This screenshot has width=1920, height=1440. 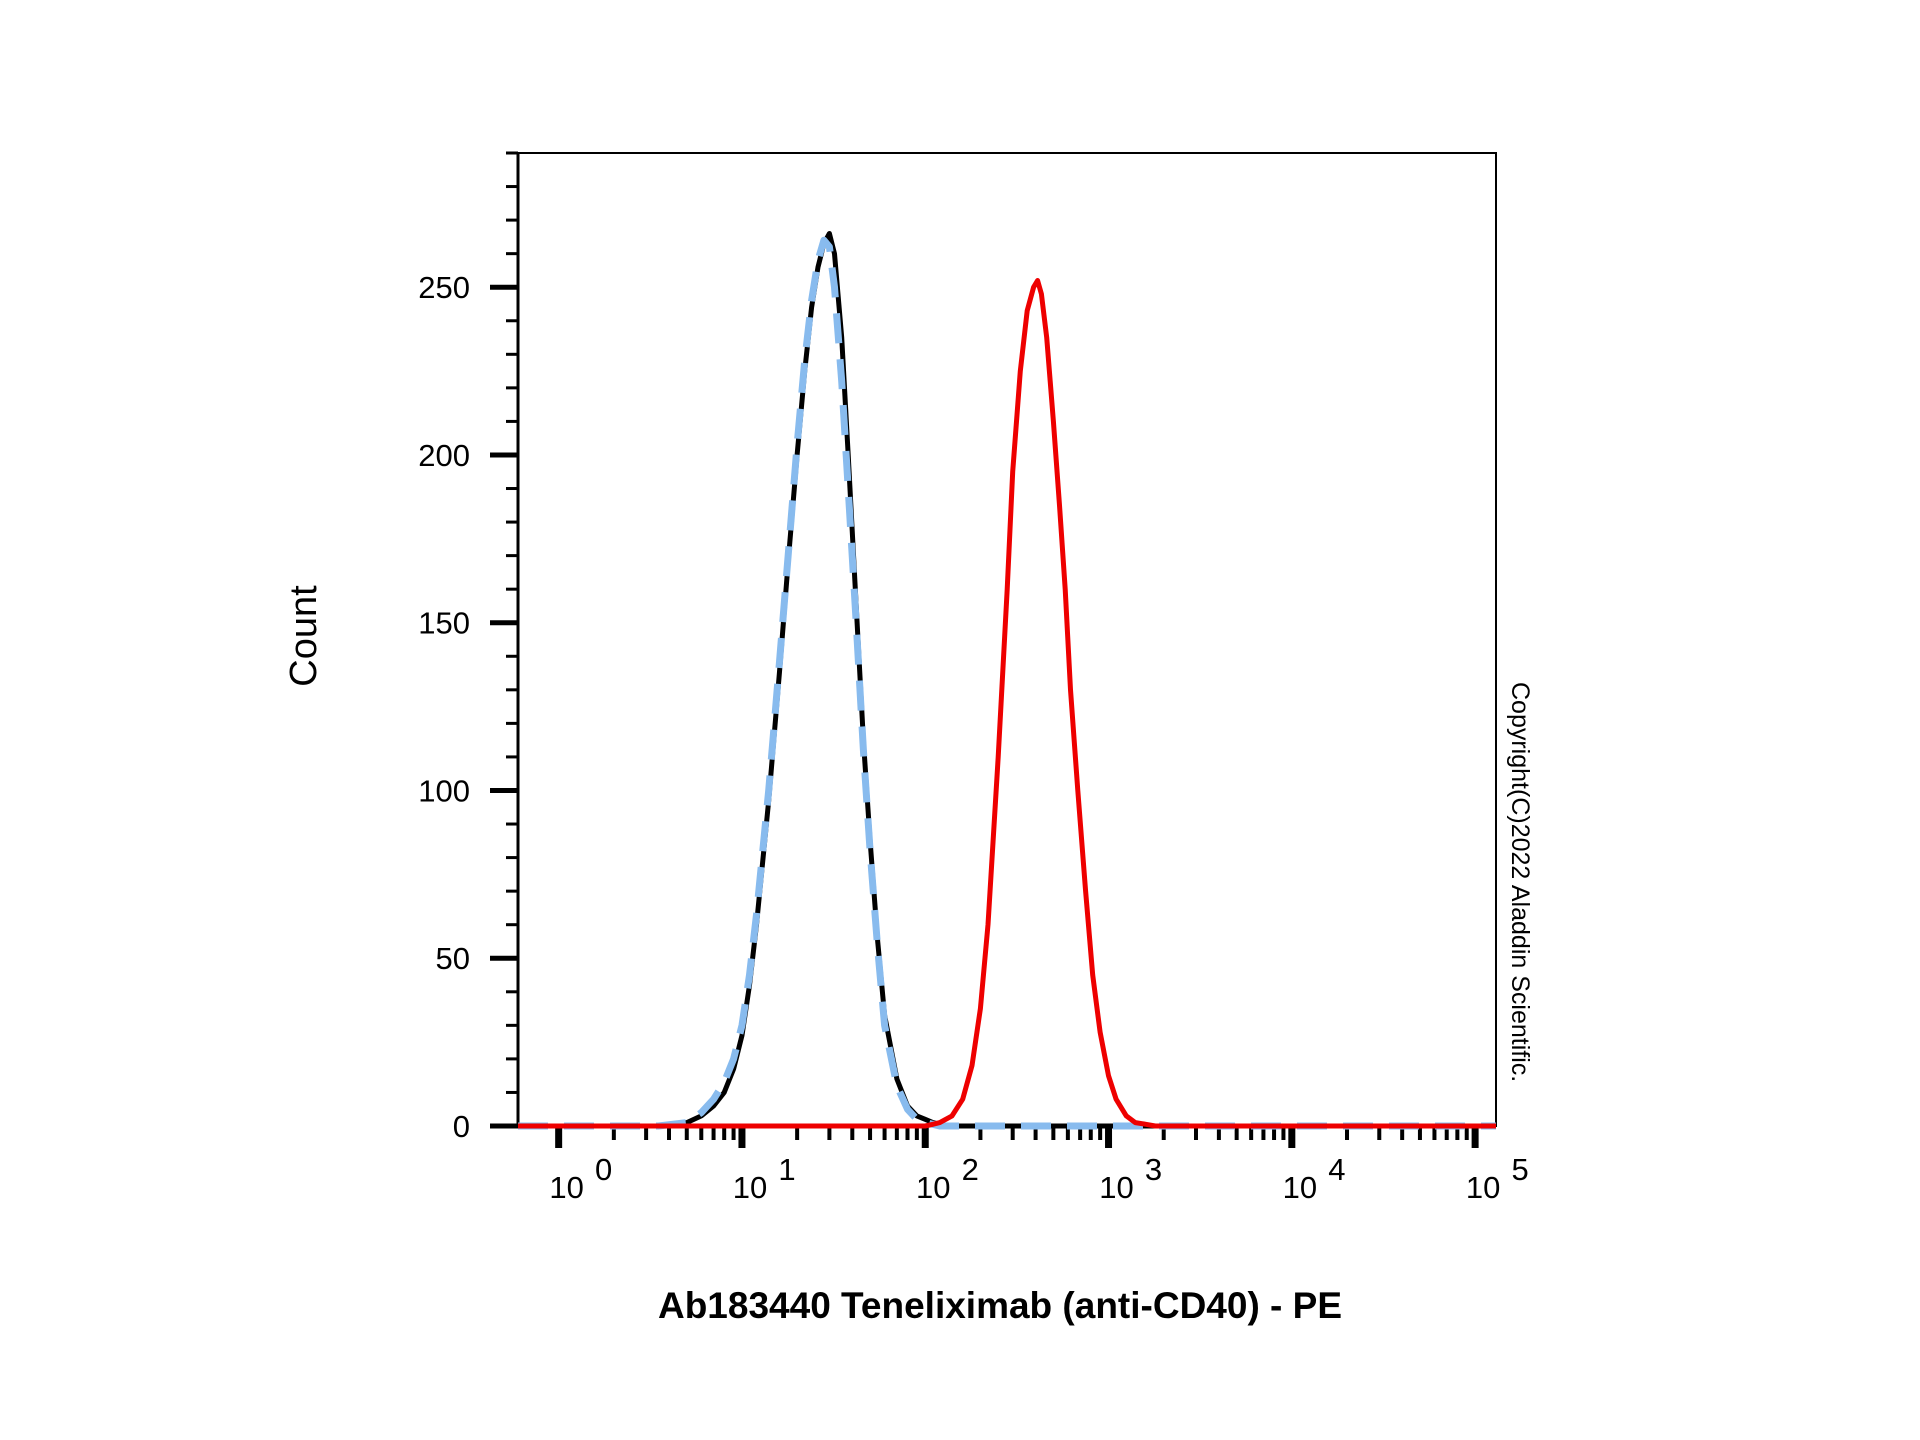 I want to click on y-tick-label: 50, so click(x=453, y=958).